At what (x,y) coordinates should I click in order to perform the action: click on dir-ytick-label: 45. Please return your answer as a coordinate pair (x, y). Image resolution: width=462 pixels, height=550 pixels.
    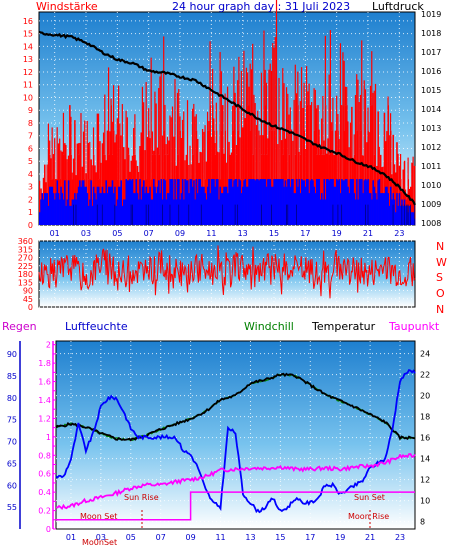
    Looking at the image, I should click on (28, 299).